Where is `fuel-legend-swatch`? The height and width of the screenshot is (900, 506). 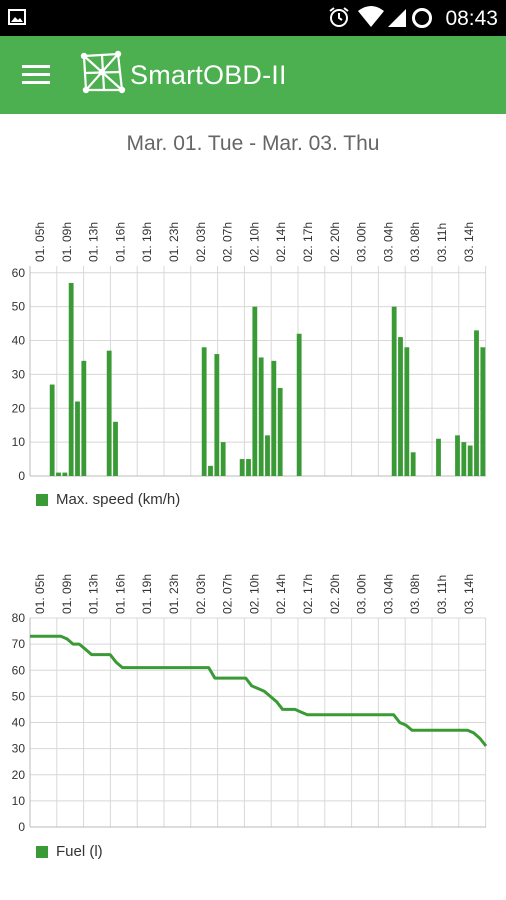 fuel-legend-swatch is located at coordinates (42, 851).